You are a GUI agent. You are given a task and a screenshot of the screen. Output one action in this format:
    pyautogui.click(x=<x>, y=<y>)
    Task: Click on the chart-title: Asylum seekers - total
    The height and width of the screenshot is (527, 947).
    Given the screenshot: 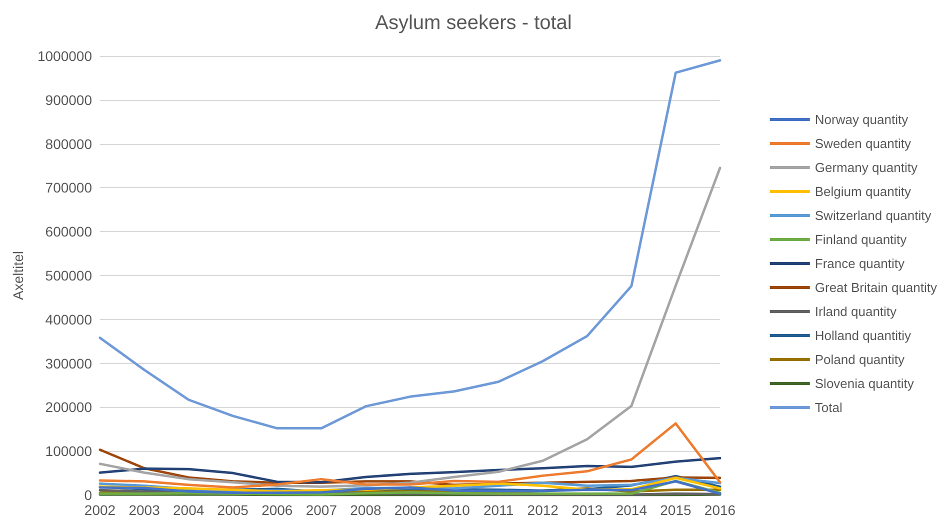 What is the action you would take?
    pyautogui.click(x=473, y=23)
    